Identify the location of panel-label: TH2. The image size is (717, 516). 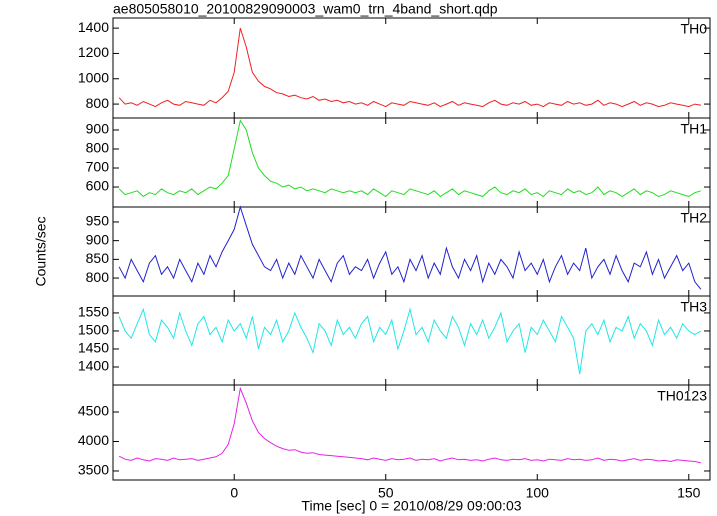
(694, 218).